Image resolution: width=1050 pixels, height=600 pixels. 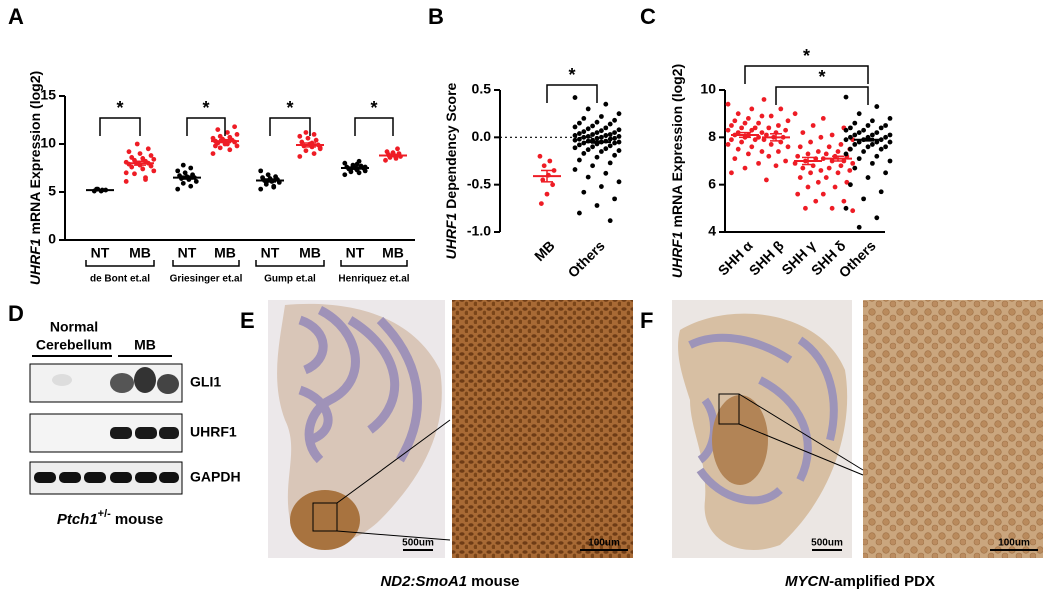 What do you see at coordinates (423, 581) in the screenshot?
I see `caption-italic: ND2:SmoA1` at bounding box center [423, 581].